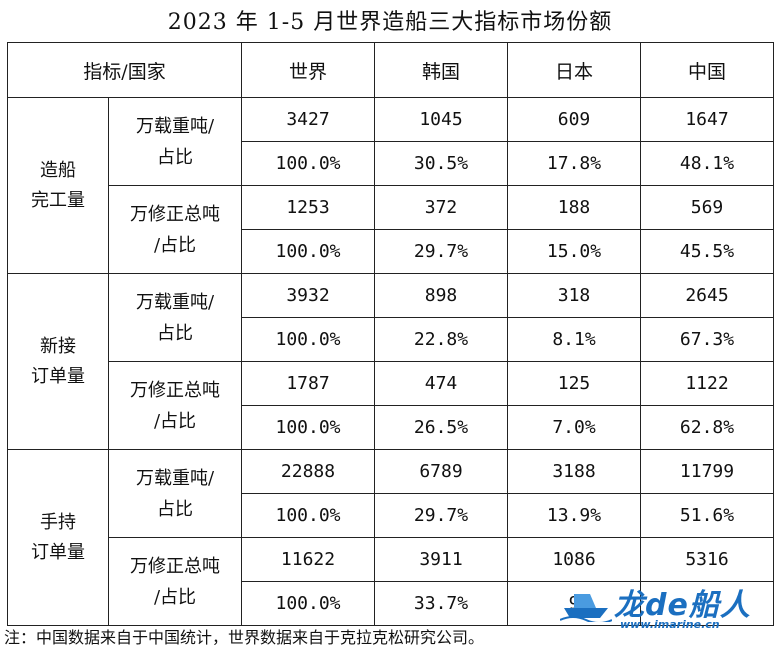  Describe the element at coordinates (244, 637) in the screenshot. I see `footnote: 注：中国数据来自于中国统计，世界数据来自于克拉克松研究公司。` at that location.